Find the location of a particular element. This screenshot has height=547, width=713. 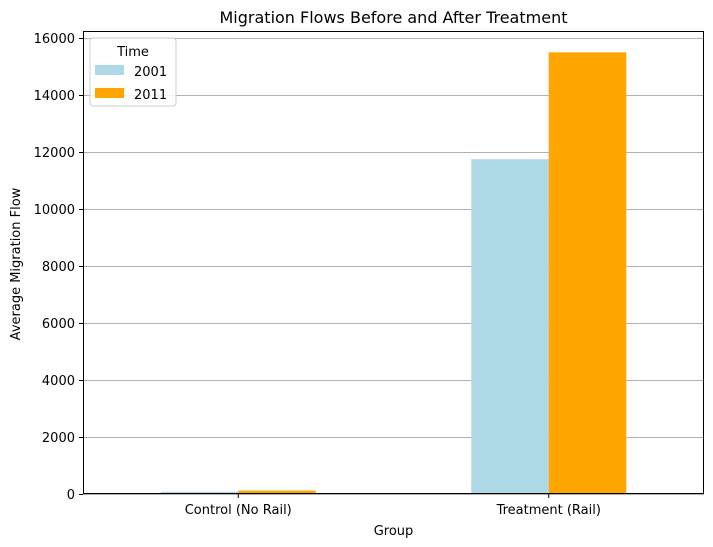

y-axis-label: Average Migration Flow is located at coordinates (16, 263).